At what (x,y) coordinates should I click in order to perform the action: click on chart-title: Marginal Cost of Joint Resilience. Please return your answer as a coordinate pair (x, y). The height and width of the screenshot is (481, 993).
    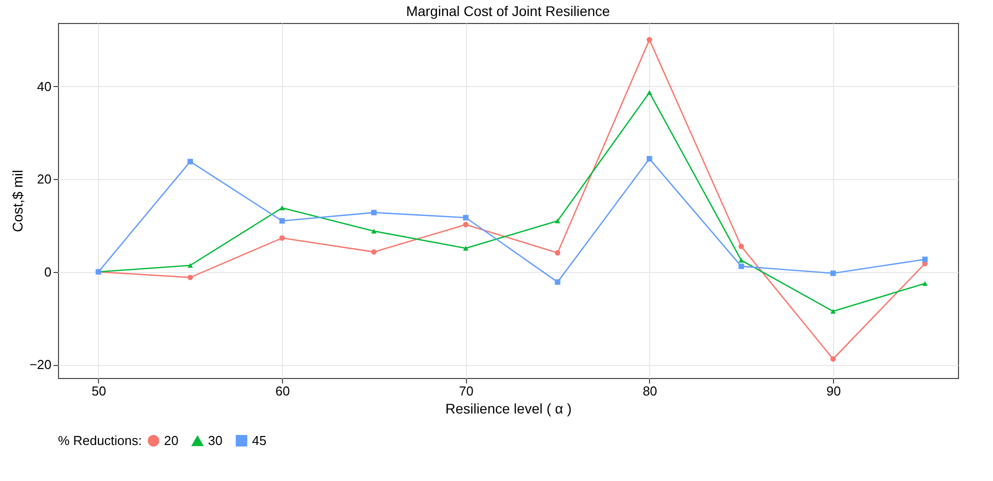
    Looking at the image, I should click on (508, 11).